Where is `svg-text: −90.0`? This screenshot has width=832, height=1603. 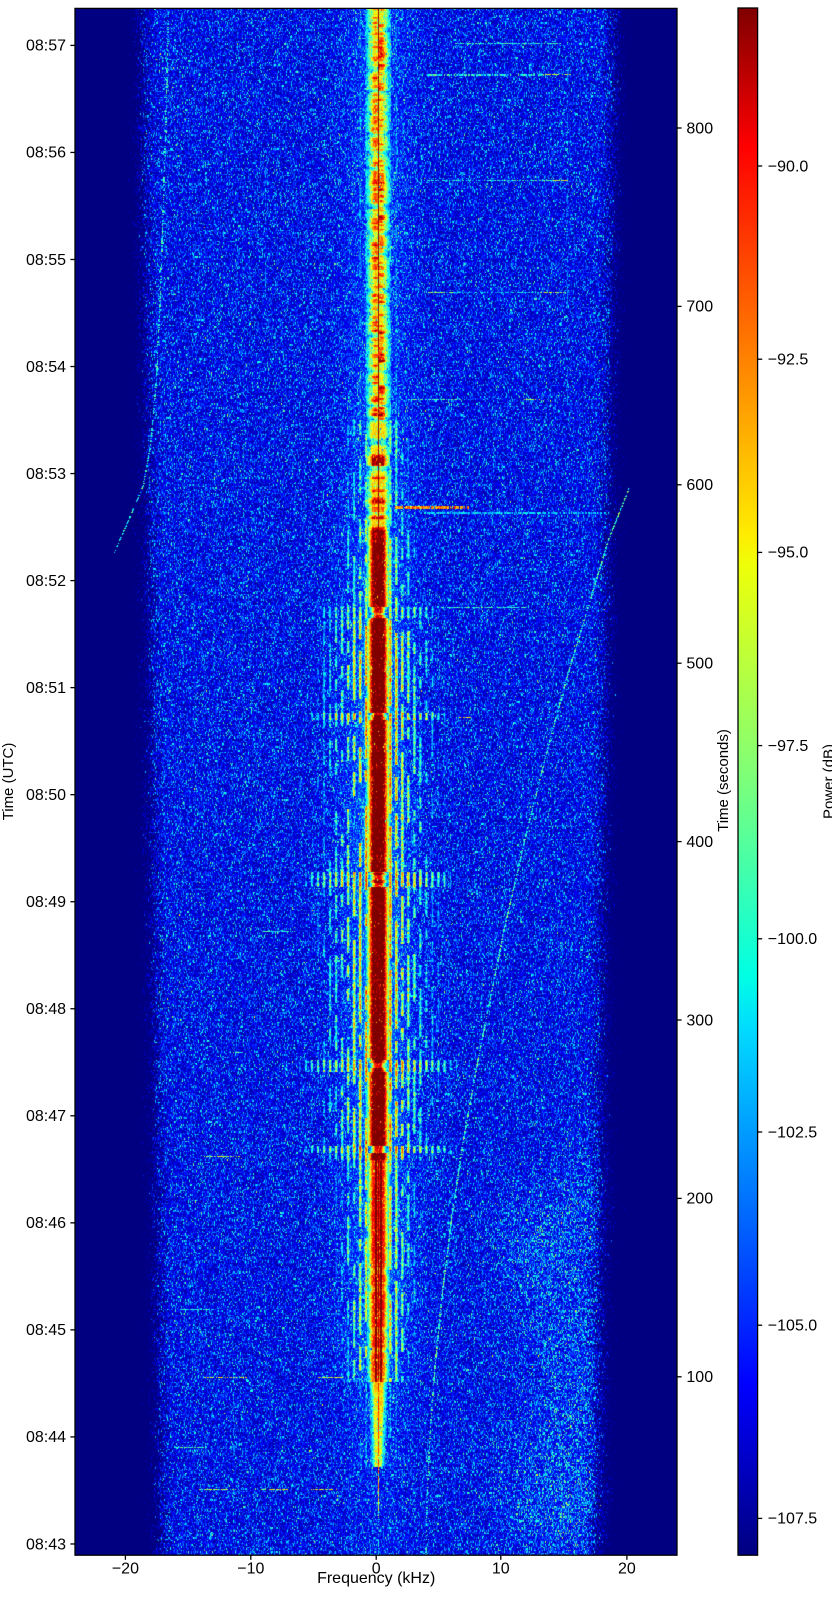 svg-text: −90.0 is located at coordinates (788, 166).